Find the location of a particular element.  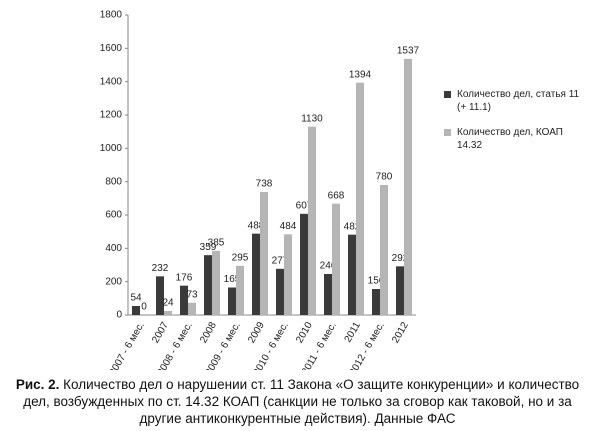

value-label: 668 is located at coordinates (336, 195).